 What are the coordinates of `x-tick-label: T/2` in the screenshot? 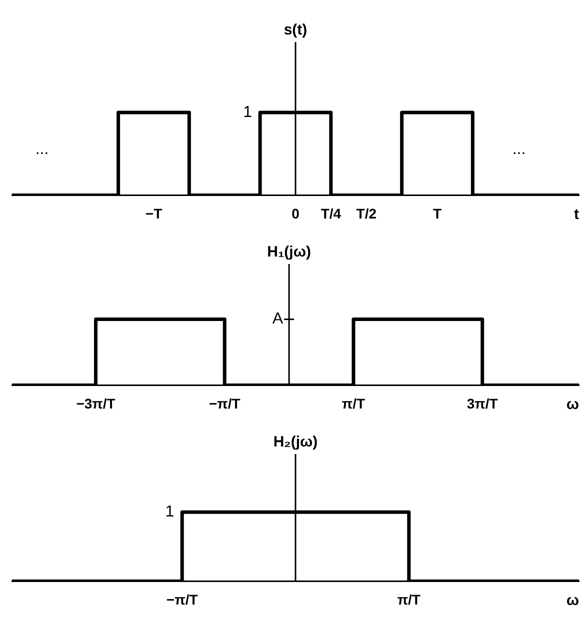 It's located at (366, 213).